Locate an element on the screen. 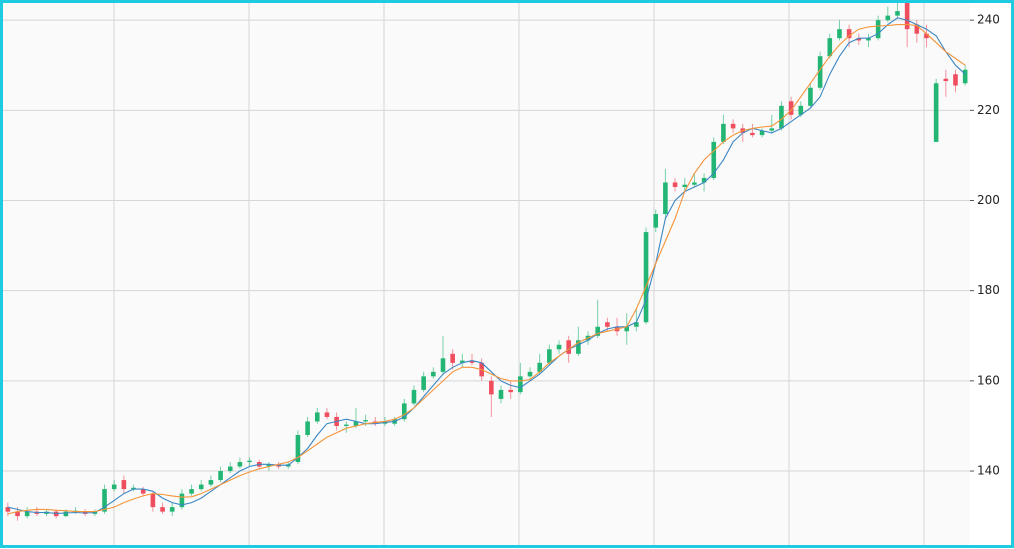  y-tick-label: 220 is located at coordinates (988, 110).